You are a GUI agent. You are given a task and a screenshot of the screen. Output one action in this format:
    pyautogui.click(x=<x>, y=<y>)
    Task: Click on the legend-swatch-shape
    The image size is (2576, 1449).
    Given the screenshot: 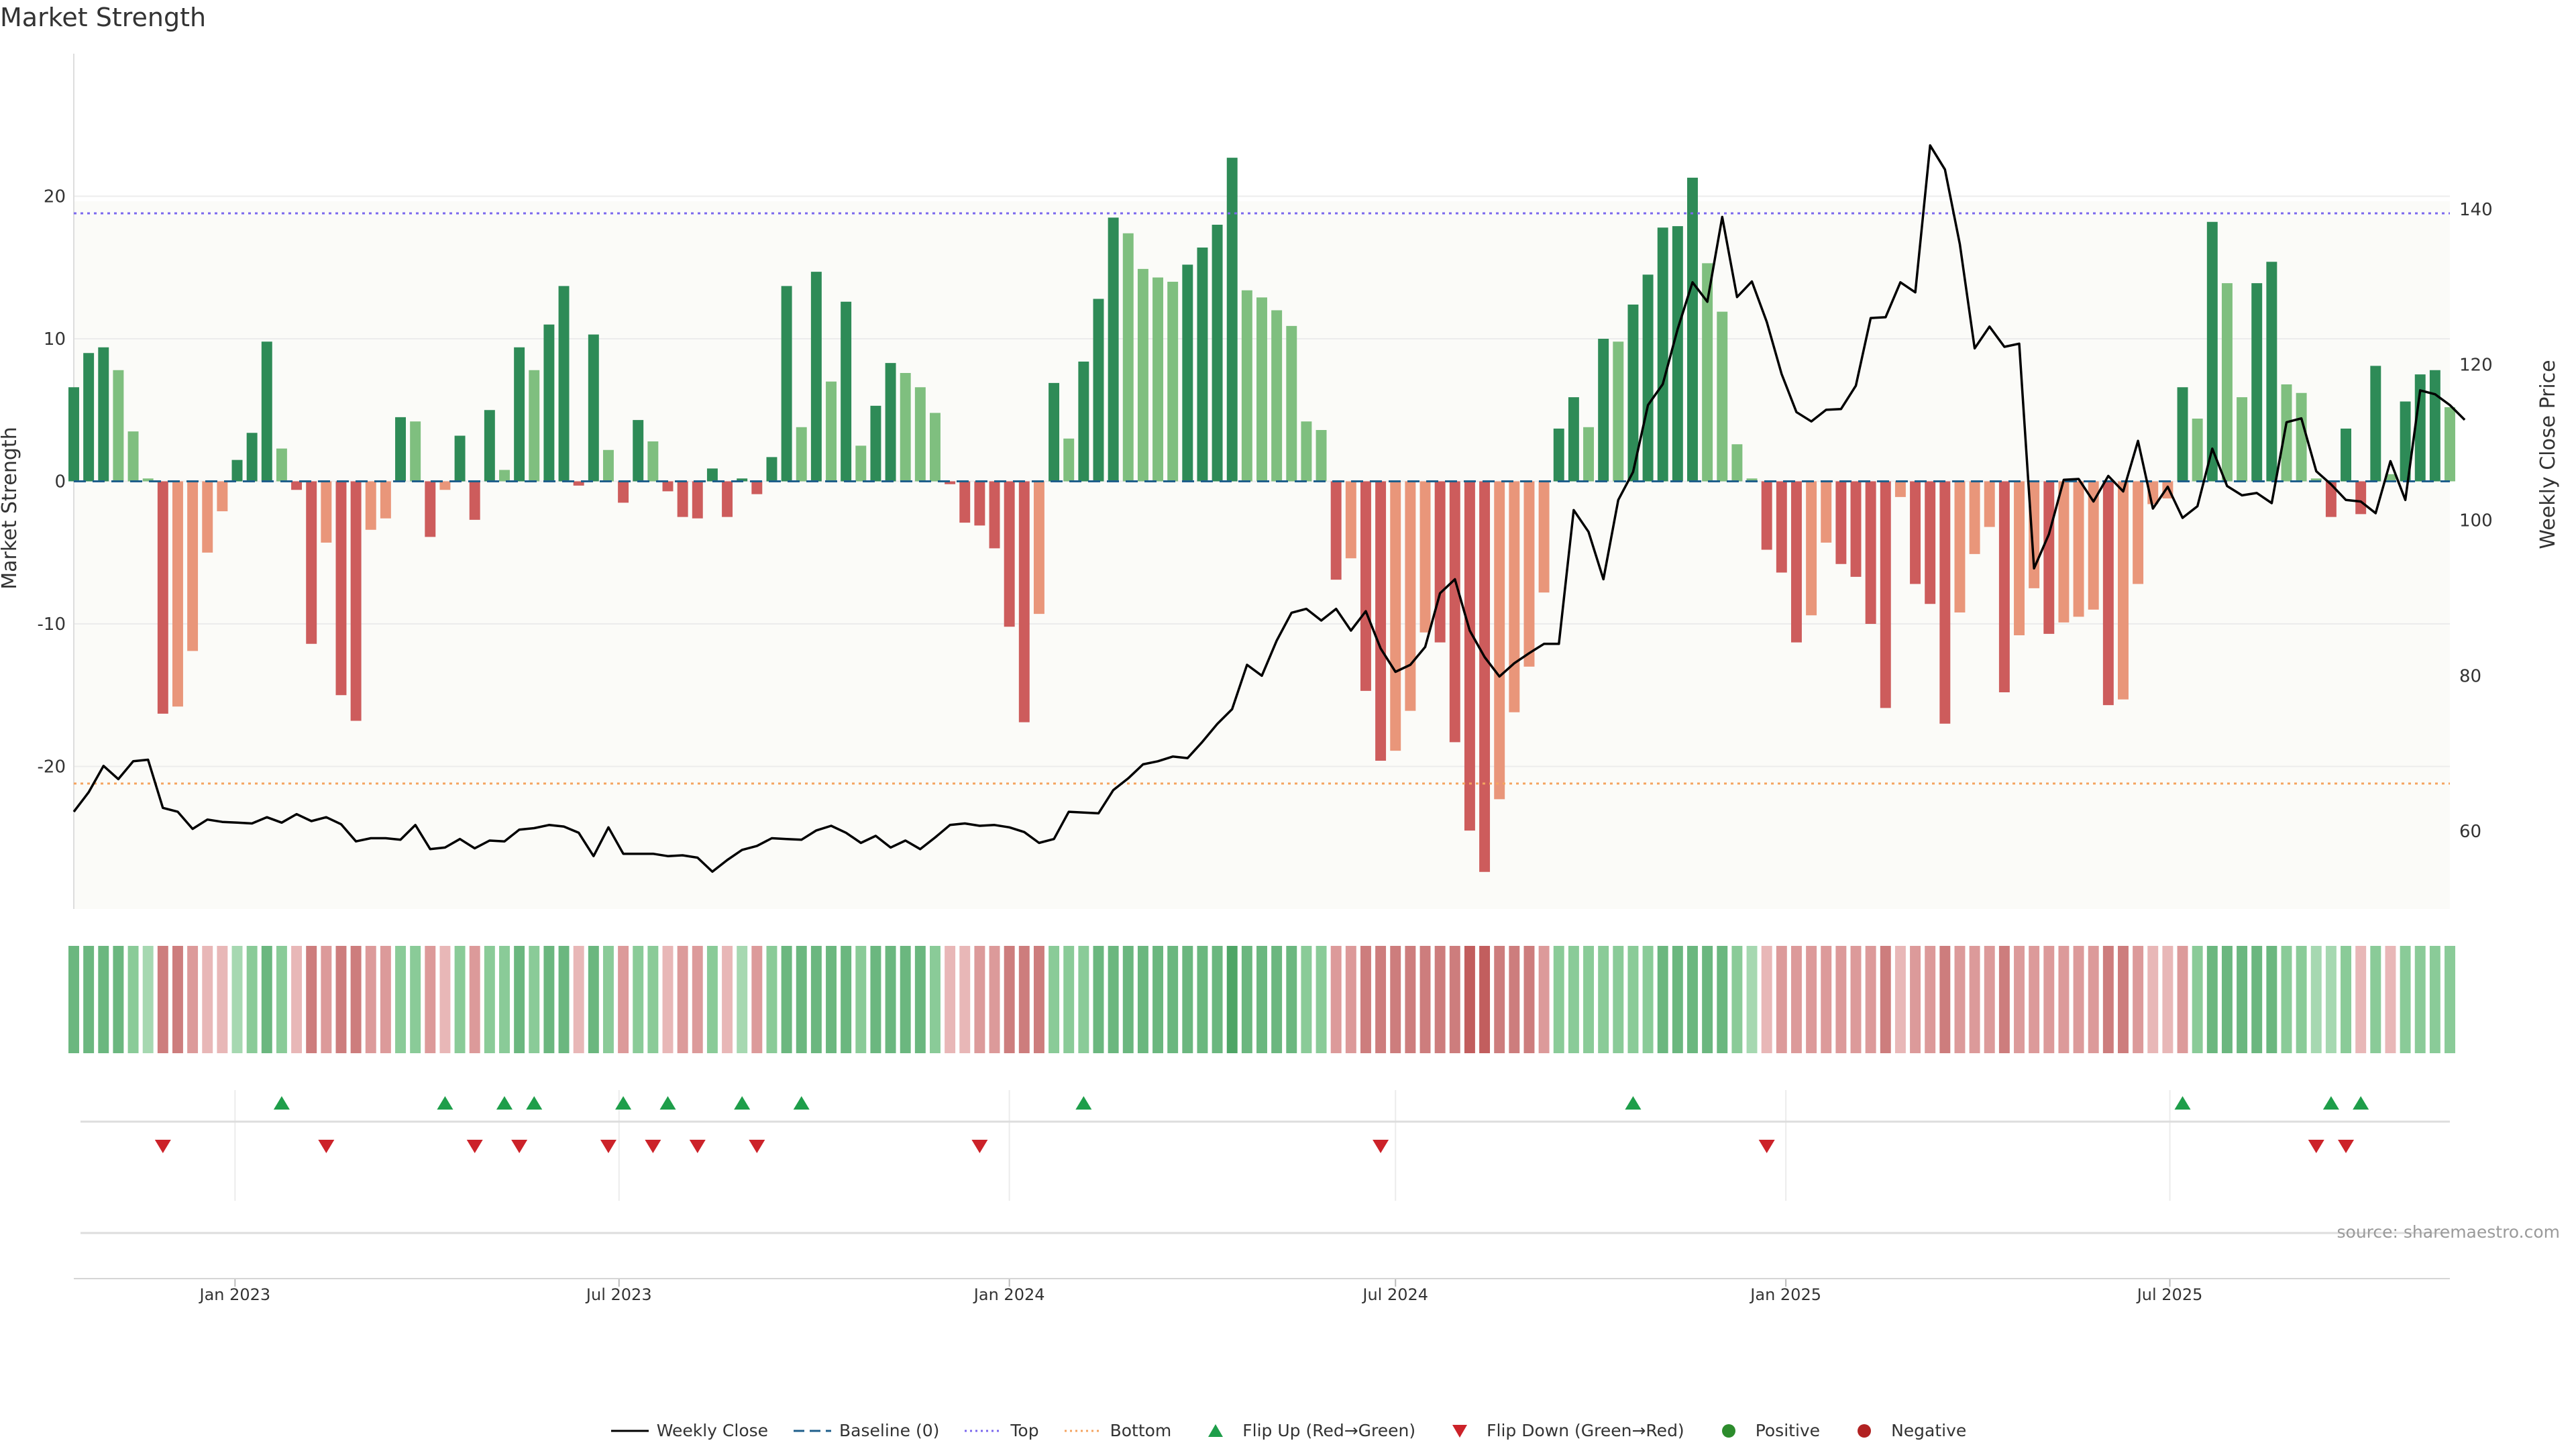 What is the action you would take?
    pyautogui.click(x=1728, y=1431)
    